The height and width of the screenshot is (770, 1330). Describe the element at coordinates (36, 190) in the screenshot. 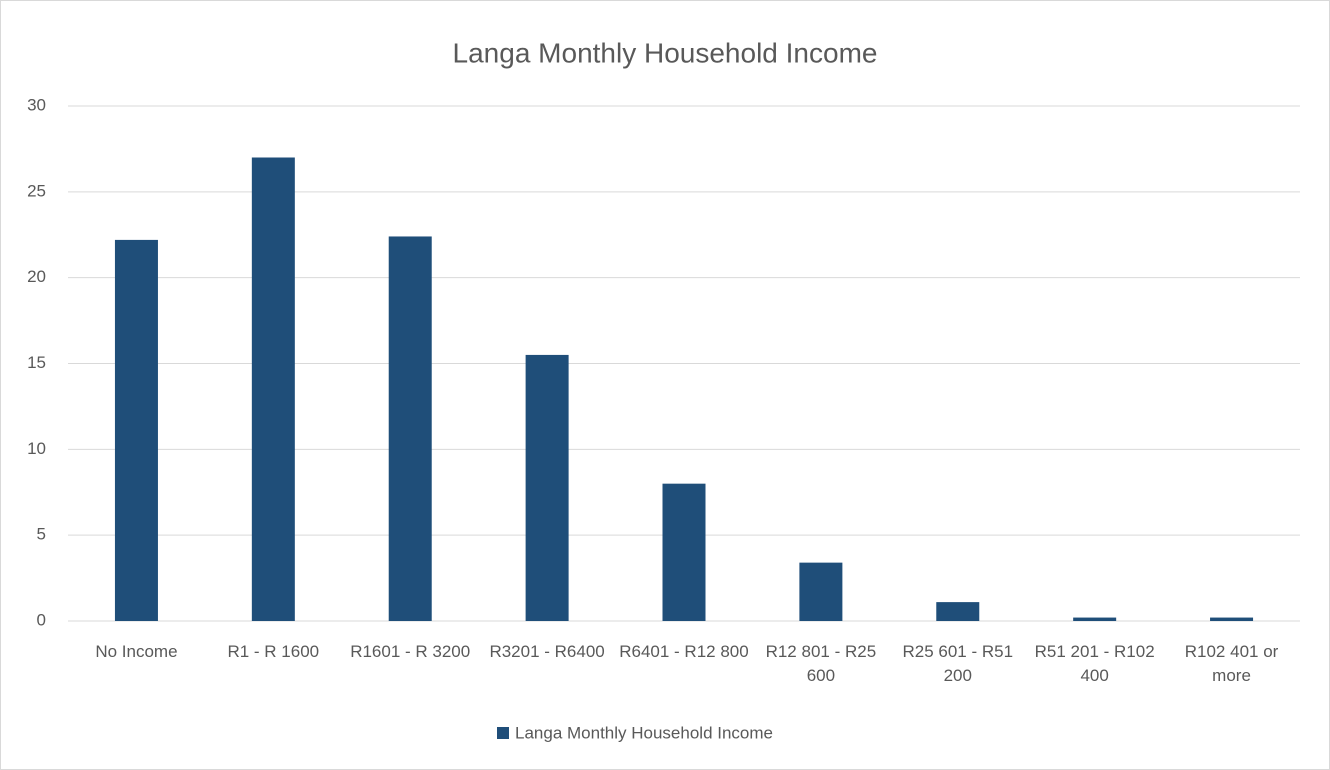

I see `y-tick-label: 25` at that location.